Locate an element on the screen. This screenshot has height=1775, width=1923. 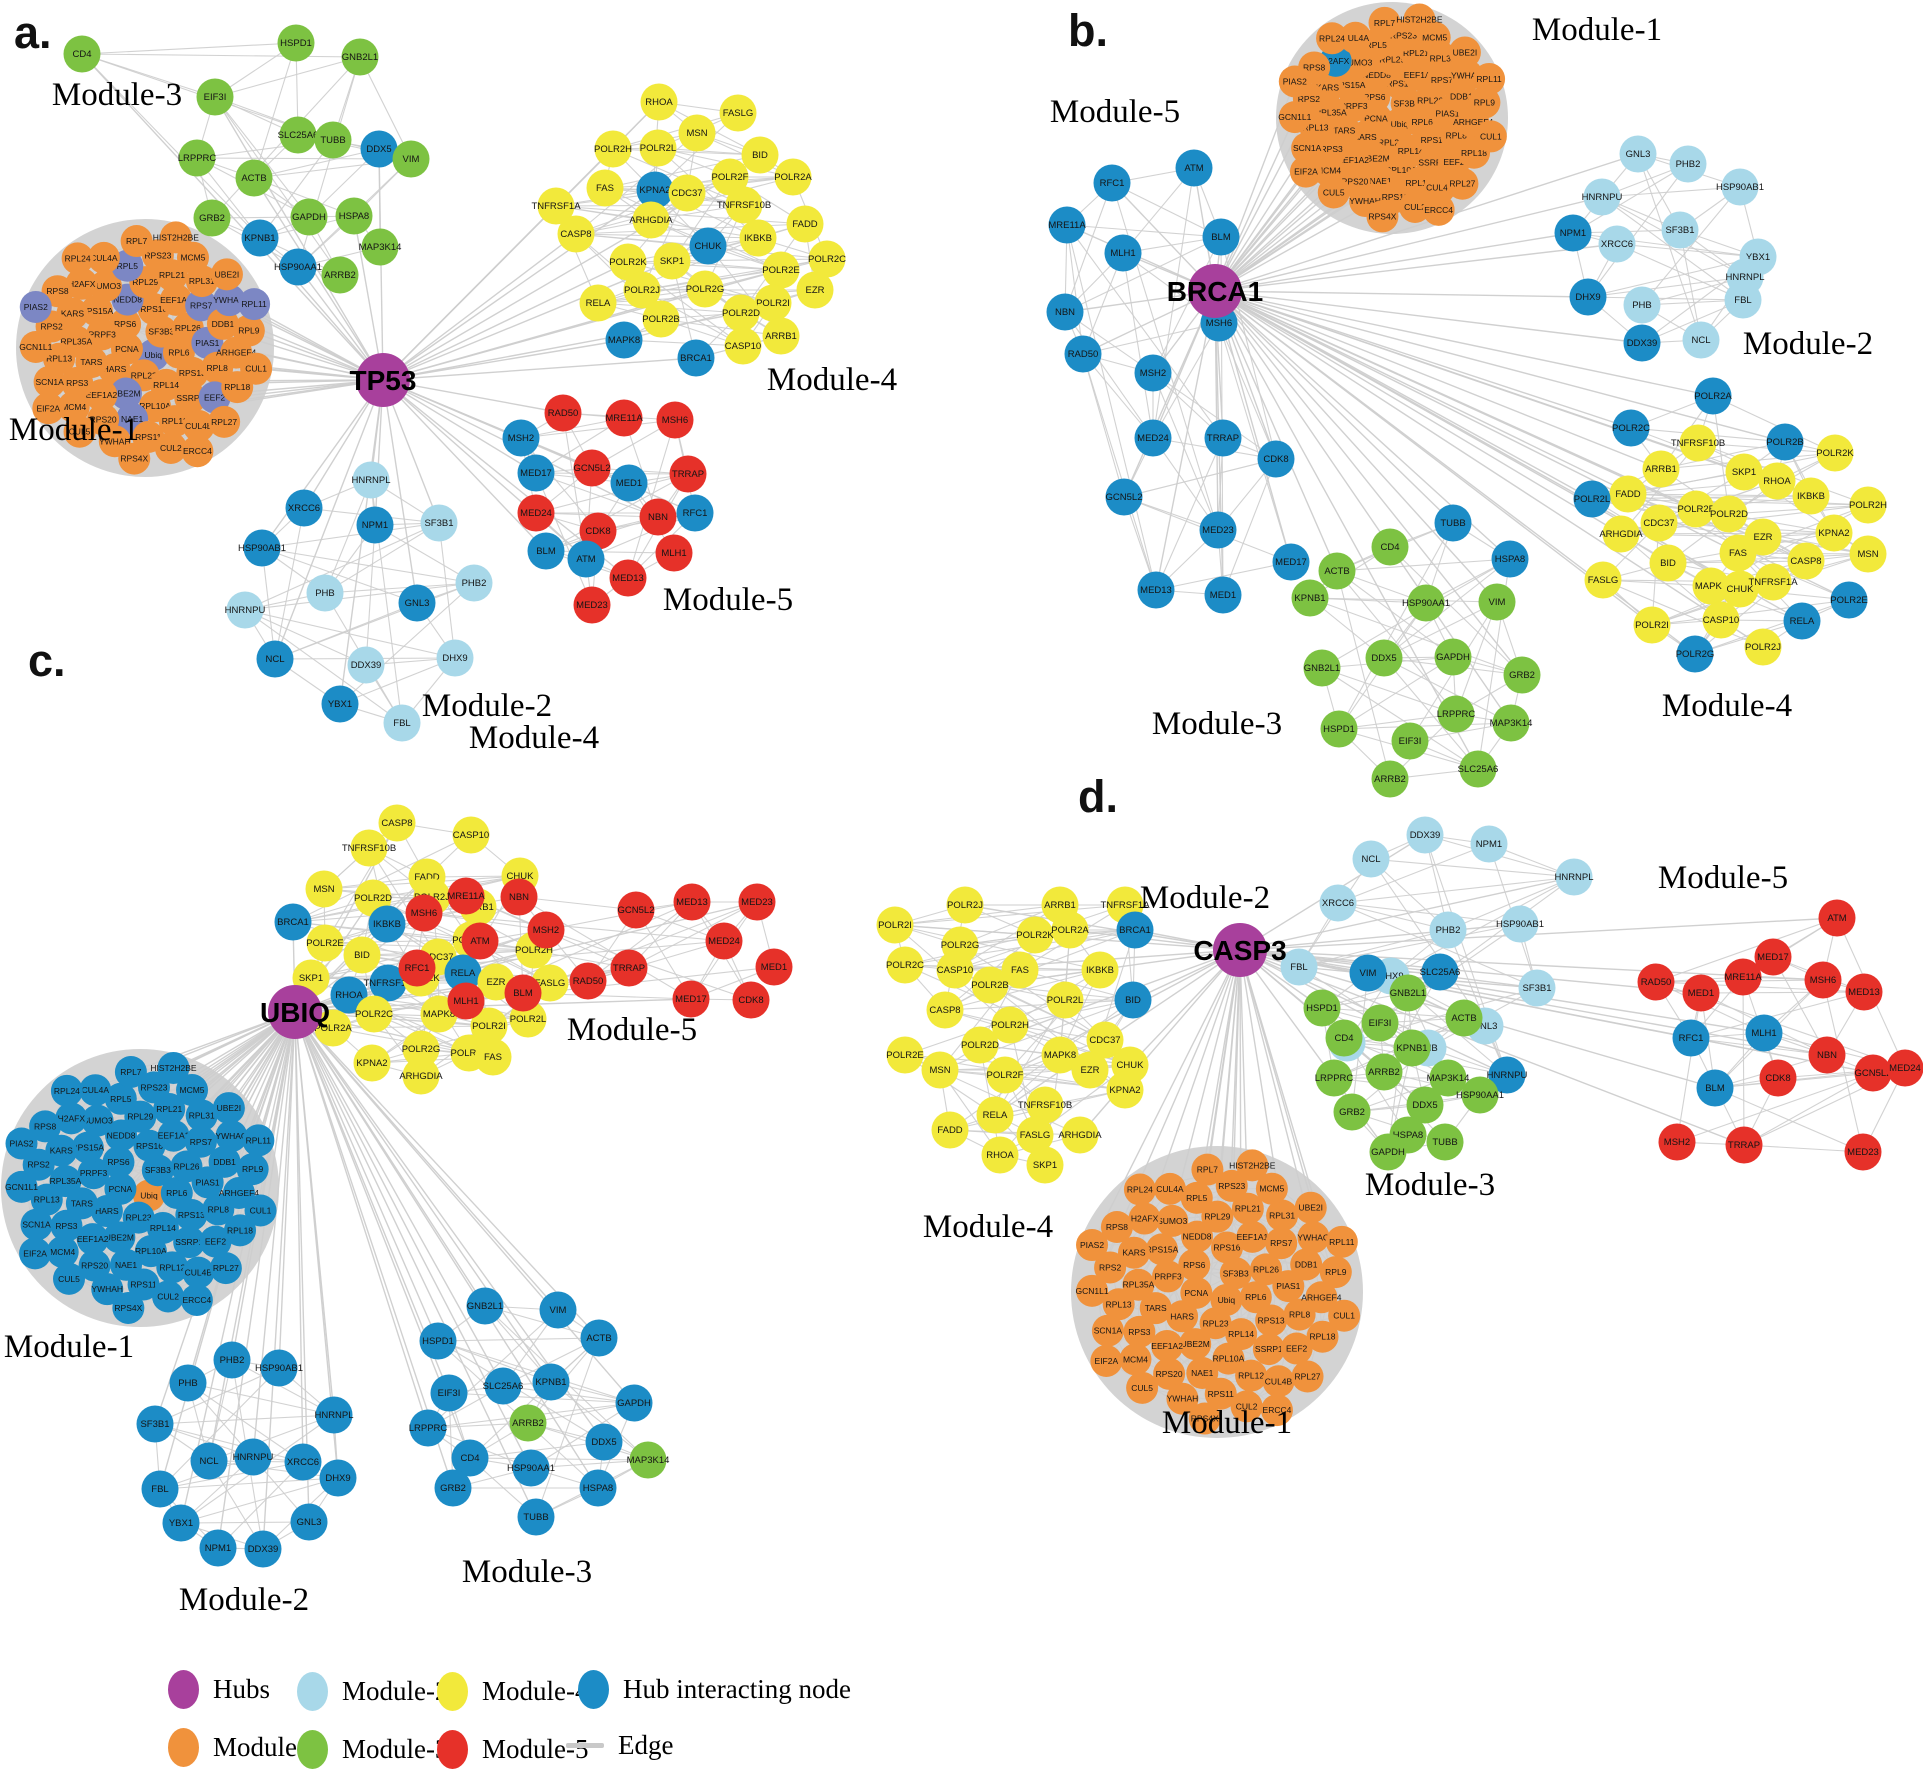
node-GAPDH: GAPDH is located at coordinates (634, 1403).